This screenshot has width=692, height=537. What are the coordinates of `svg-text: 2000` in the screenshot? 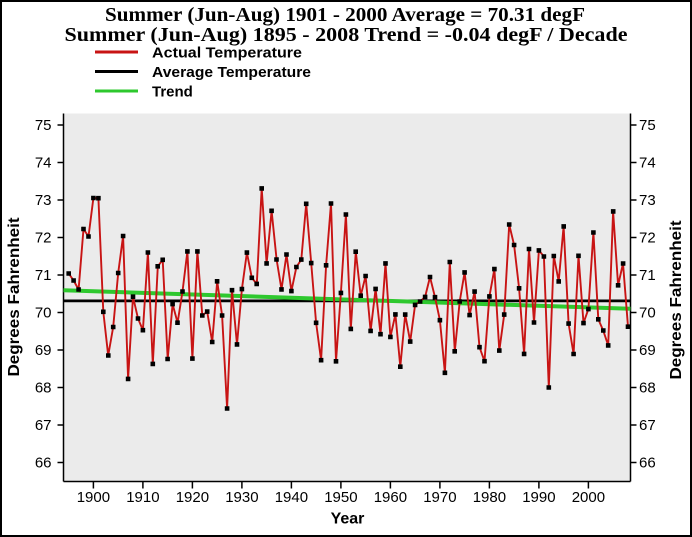 It's located at (588, 497).